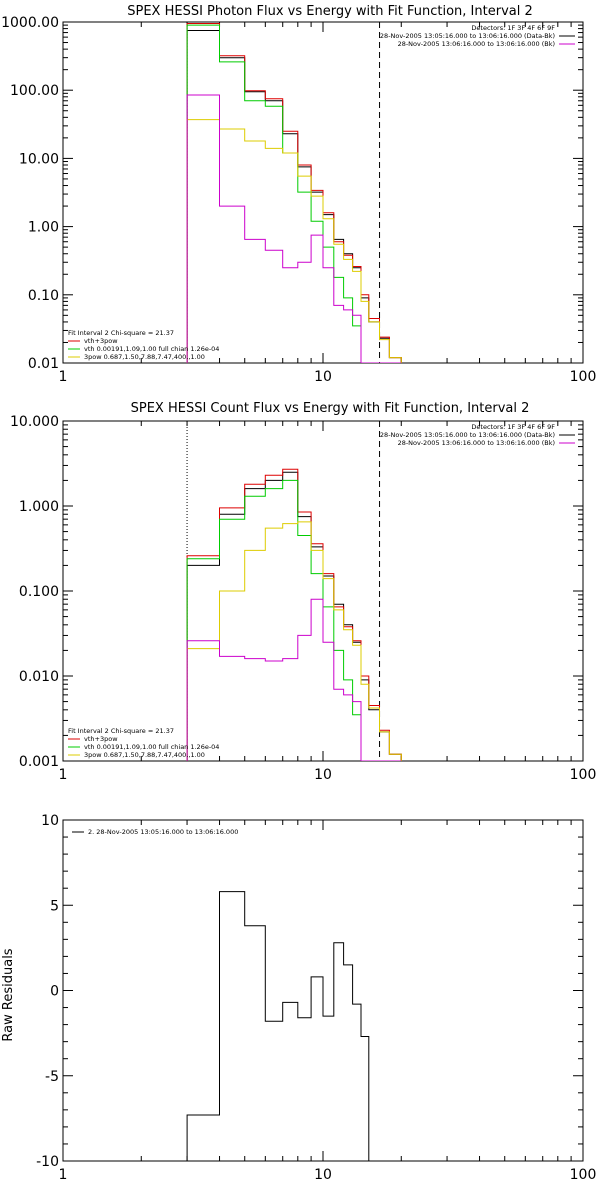  Describe the element at coordinates (43, 364) in the screenshot. I see `y-tick-label: 0.01` at that location.